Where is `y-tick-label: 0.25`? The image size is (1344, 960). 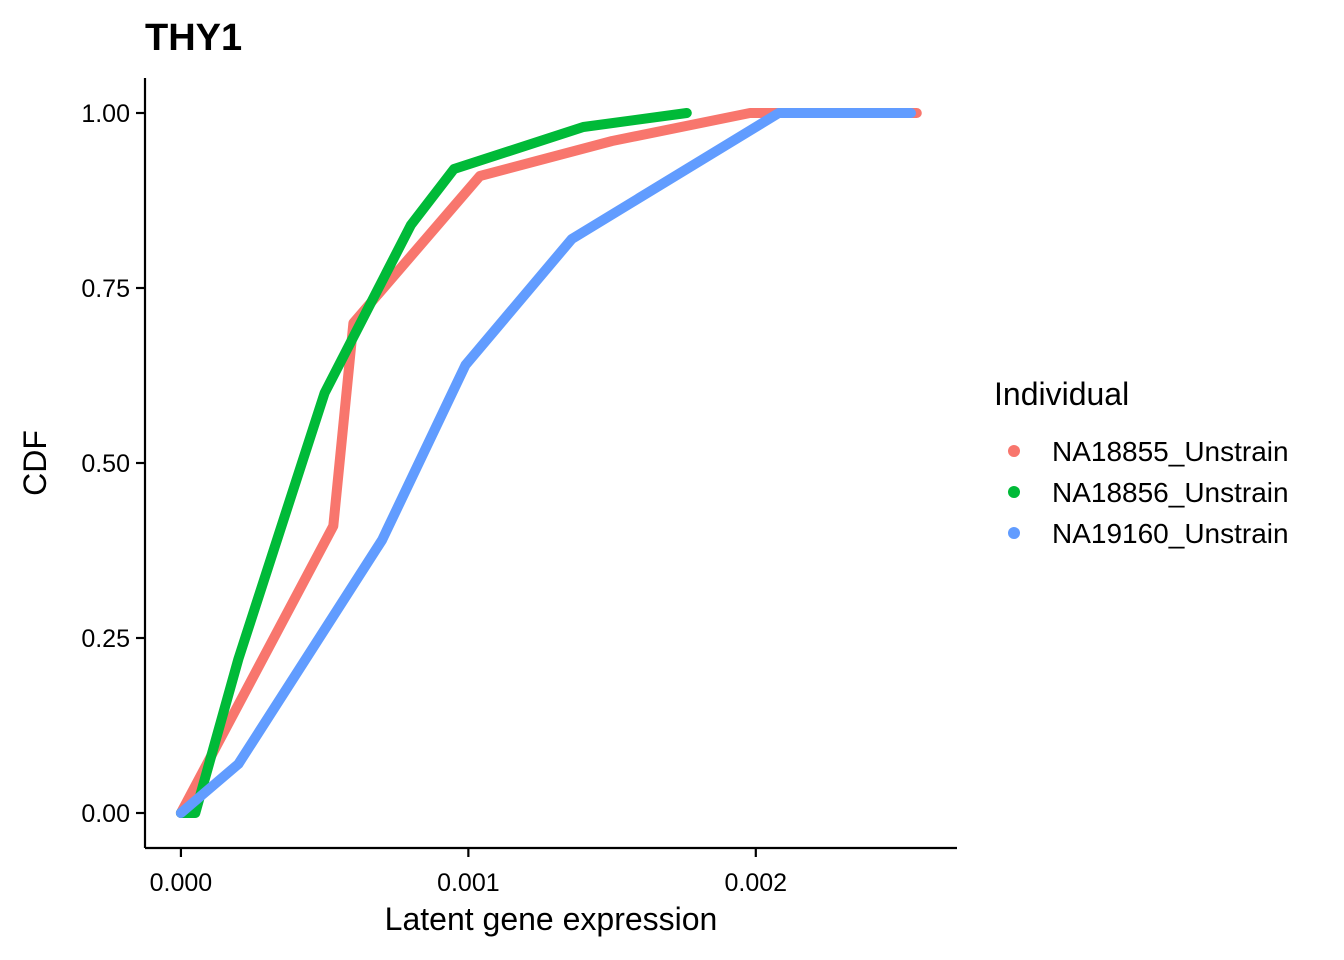
y-tick-label: 0.25 is located at coordinates (105, 639).